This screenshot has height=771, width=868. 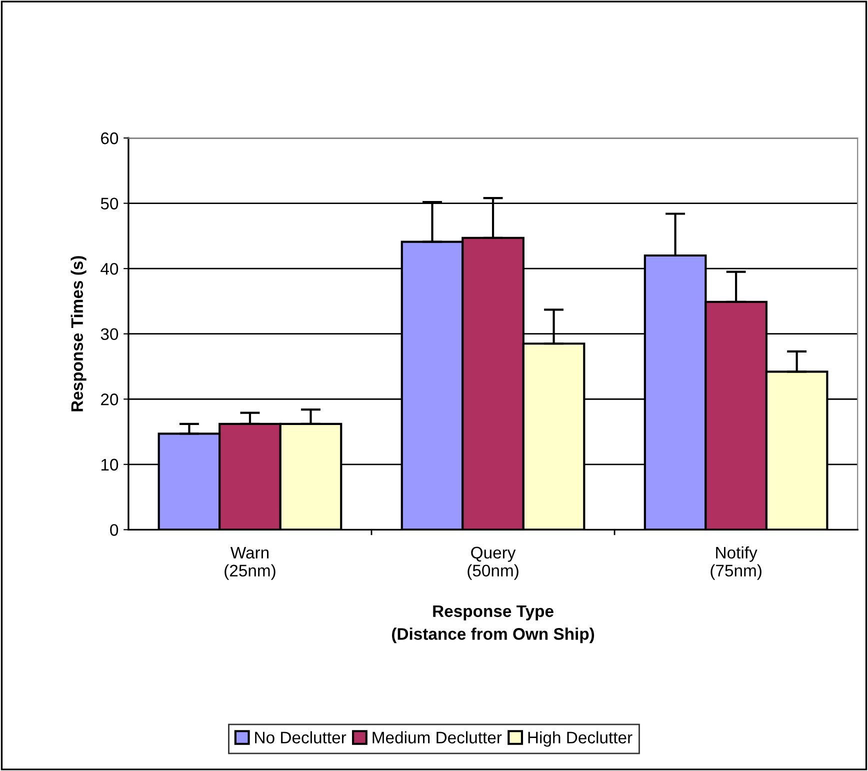 I want to click on legend-label: Medium Declutter, so click(x=437, y=737).